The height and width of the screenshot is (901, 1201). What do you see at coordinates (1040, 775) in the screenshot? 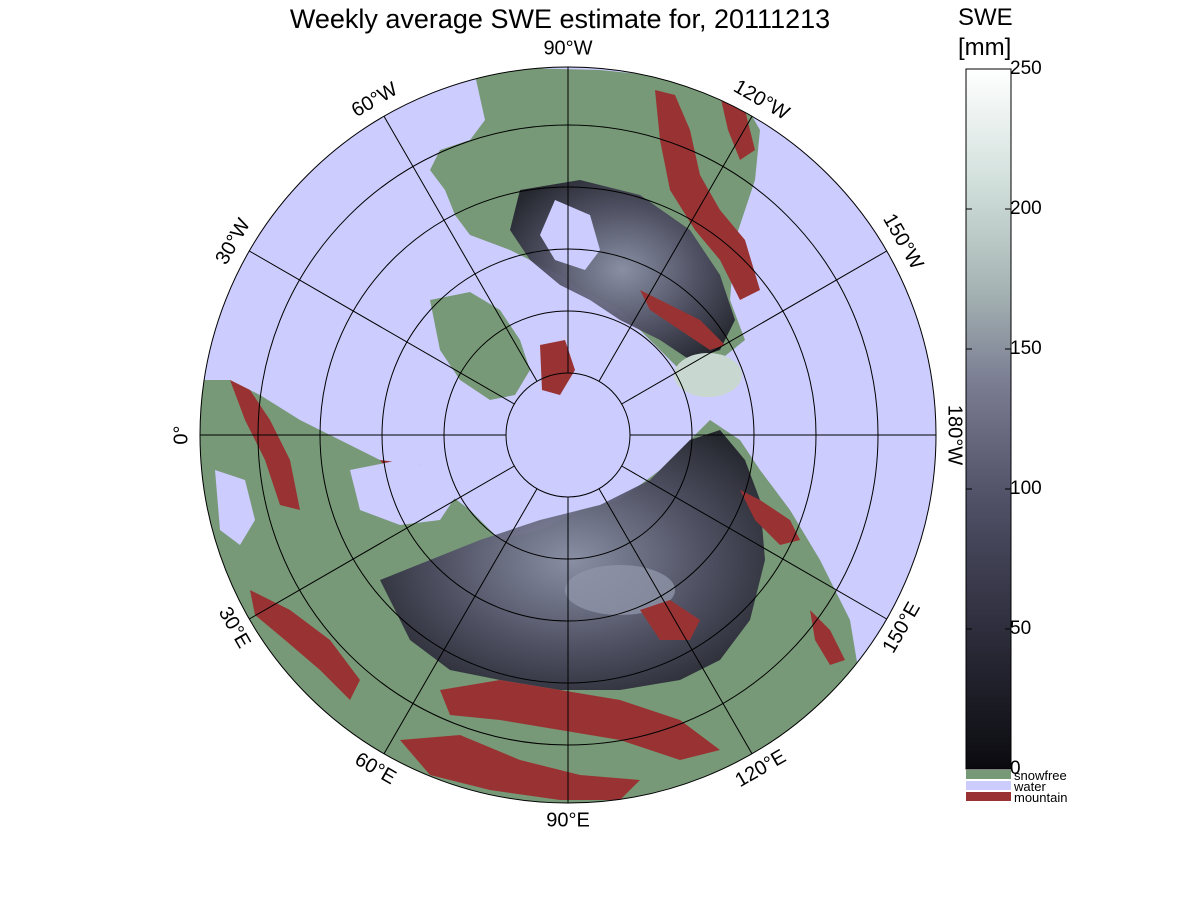
I see `legend-label-snowfree: snowfree` at bounding box center [1040, 775].